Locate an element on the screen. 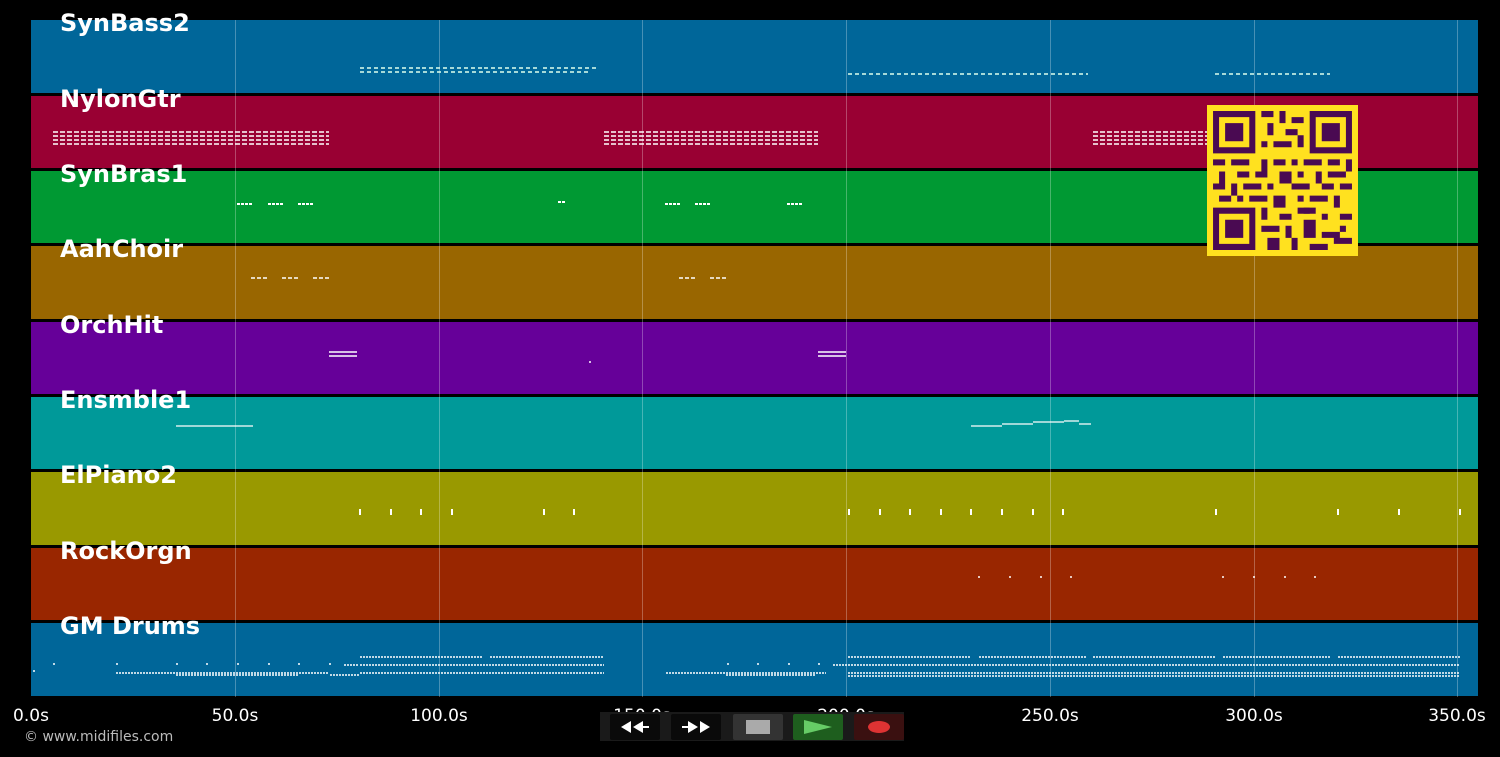 This screenshot has height=757, width=1500. track-name: OrchHit is located at coordinates (112, 325).